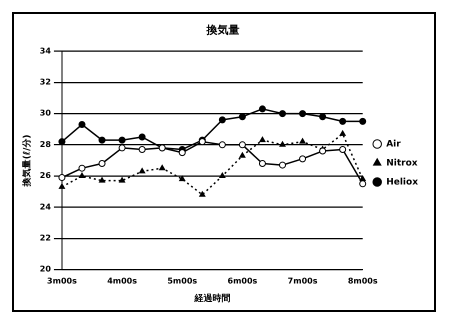 The width and height of the screenshot is (450, 328). What do you see at coordinates (27, 161) in the screenshot?
I see `y-axis-title: 換気量(ℓ/分)` at bounding box center [27, 161].